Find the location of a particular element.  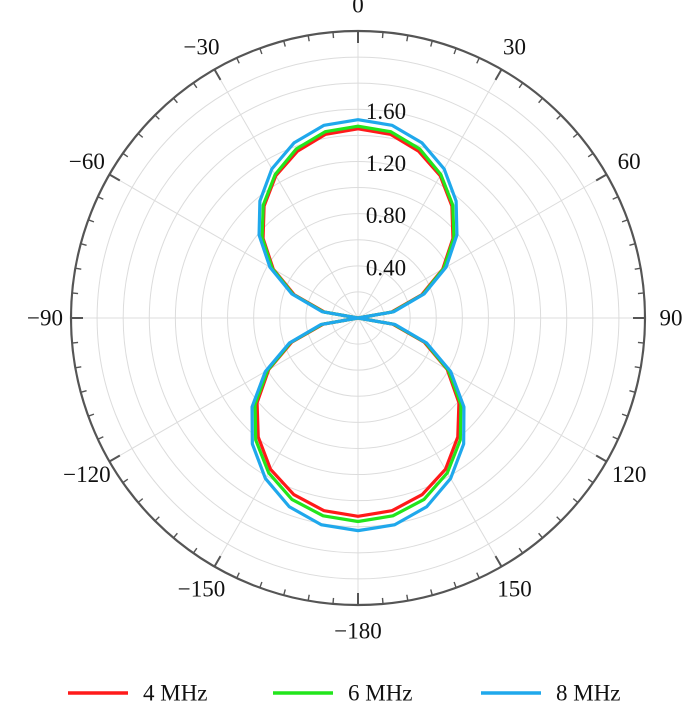

angle-tick-label: −30 is located at coordinates (202, 46).